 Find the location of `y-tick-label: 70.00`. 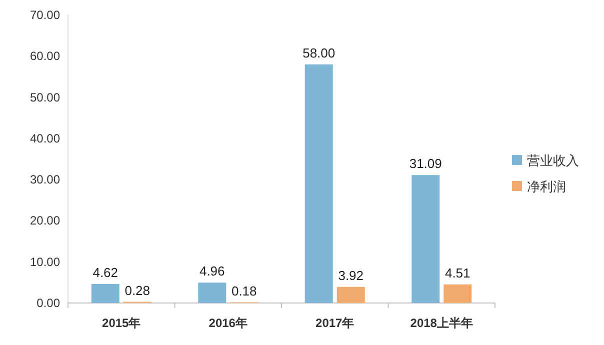

y-tick-label: 70.00 is located at coordinates (45, 15).